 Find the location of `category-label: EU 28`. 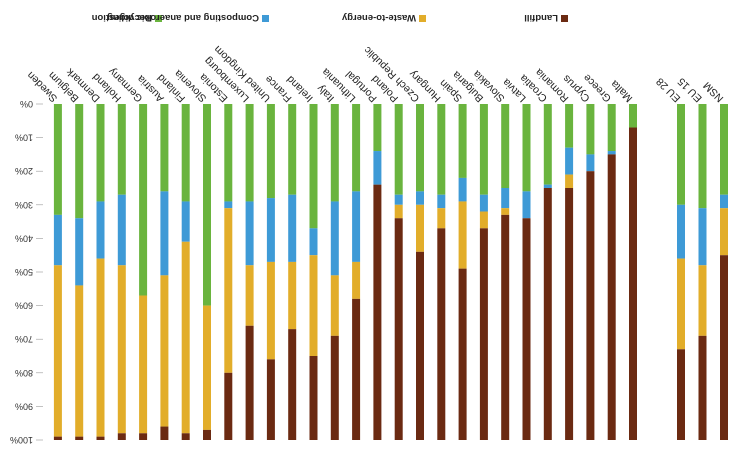

category-label: EU 28 is located at coordinates (668, 89).